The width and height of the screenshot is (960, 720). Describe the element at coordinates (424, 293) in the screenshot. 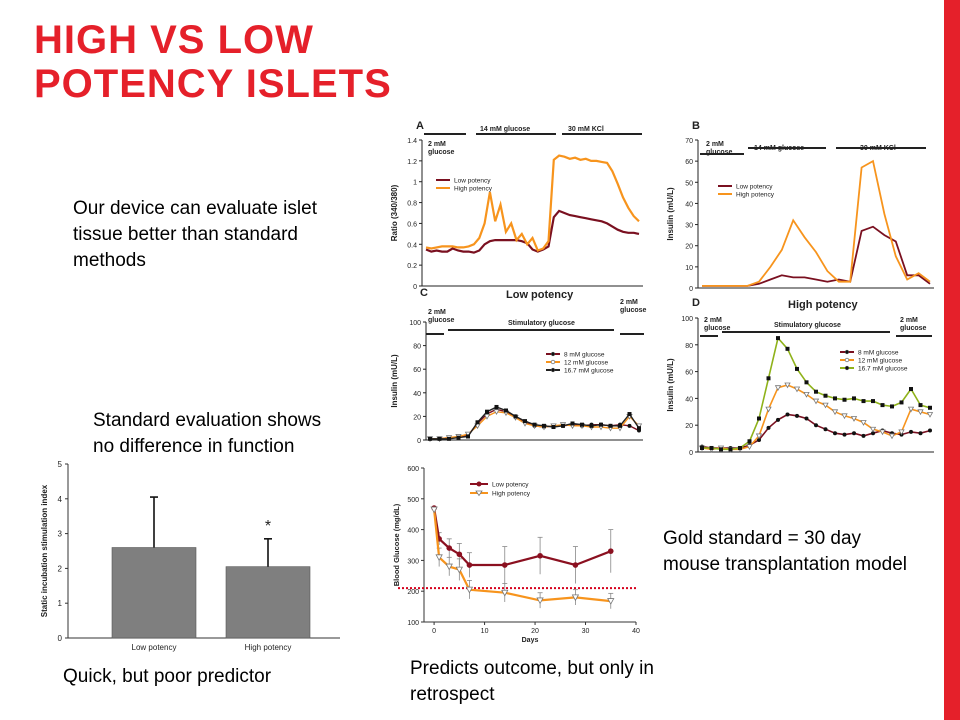

I see `panel-letter: C` at that location.